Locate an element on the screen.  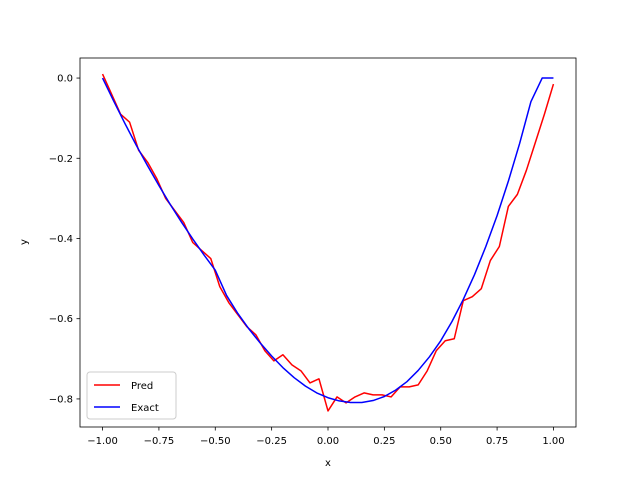
x-tick-label: −0.25 is located at coordinates (271, 441).